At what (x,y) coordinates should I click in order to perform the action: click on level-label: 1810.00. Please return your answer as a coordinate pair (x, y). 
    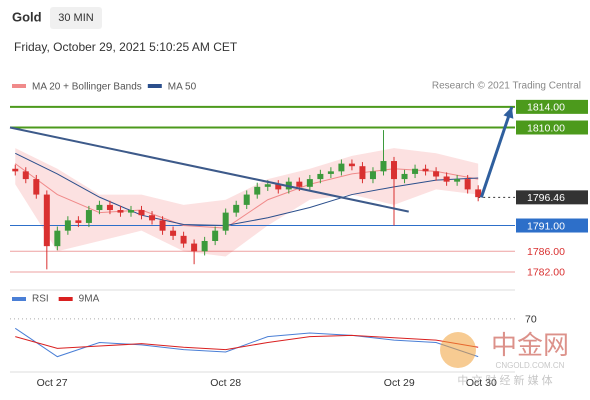
    Looking at the image, I should click on (546, 128).